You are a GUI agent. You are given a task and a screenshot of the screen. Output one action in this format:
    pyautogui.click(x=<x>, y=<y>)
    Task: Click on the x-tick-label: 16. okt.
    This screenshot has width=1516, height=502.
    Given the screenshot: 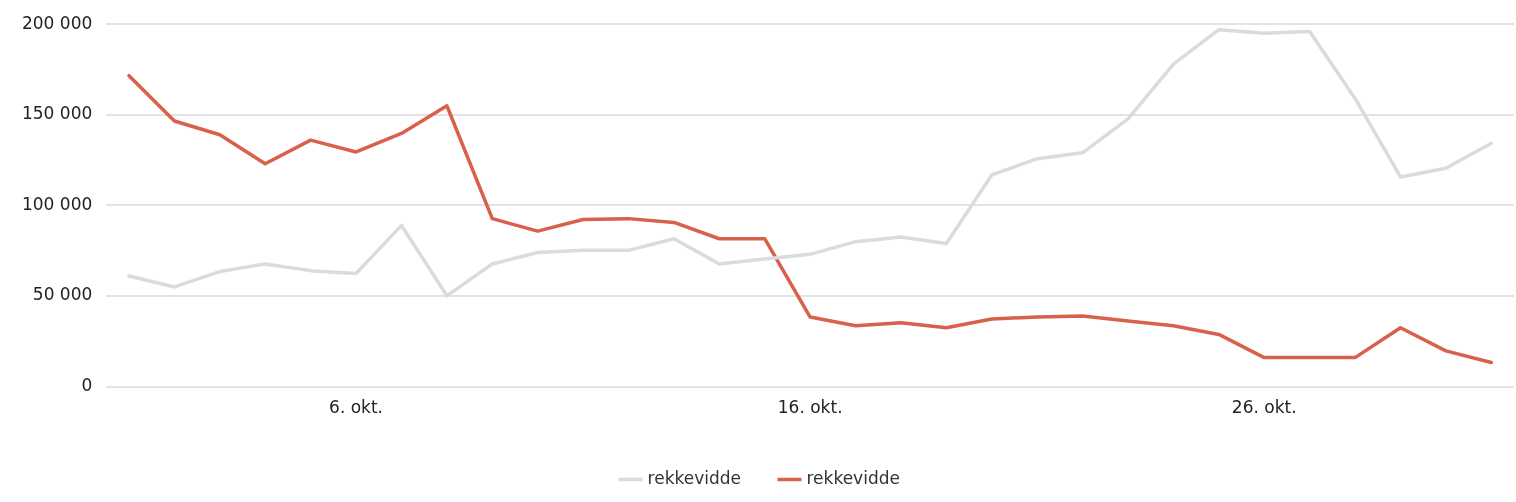 What is the action you would take?
    pyautogui.click(x=810, y=407)
    